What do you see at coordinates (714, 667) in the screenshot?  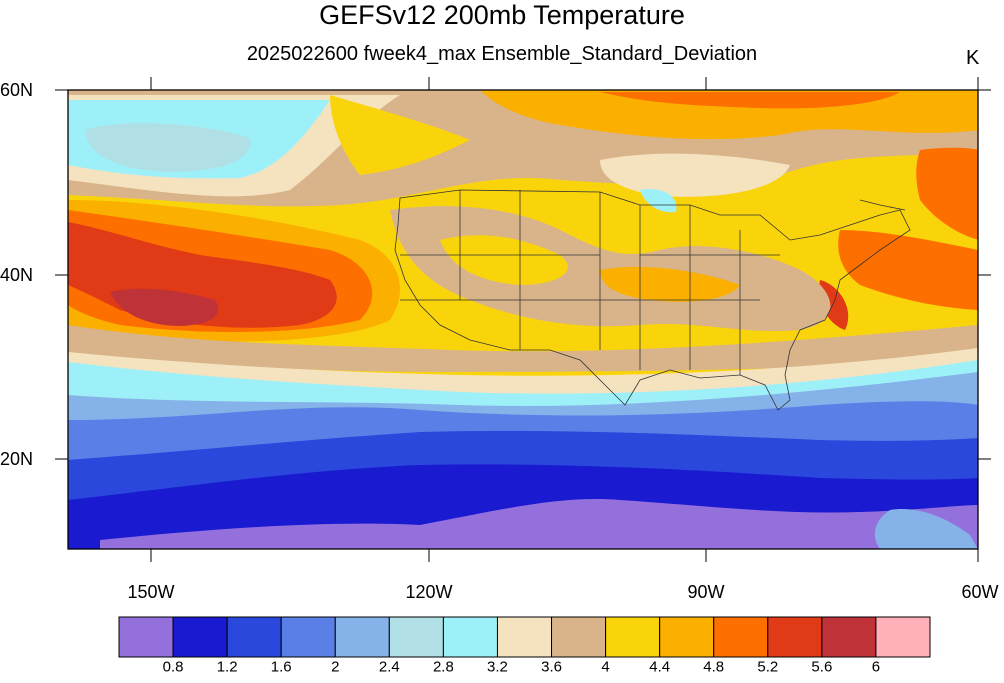 I see `colorbar-tick-label: 4.8` at bounding box center [714, 667].